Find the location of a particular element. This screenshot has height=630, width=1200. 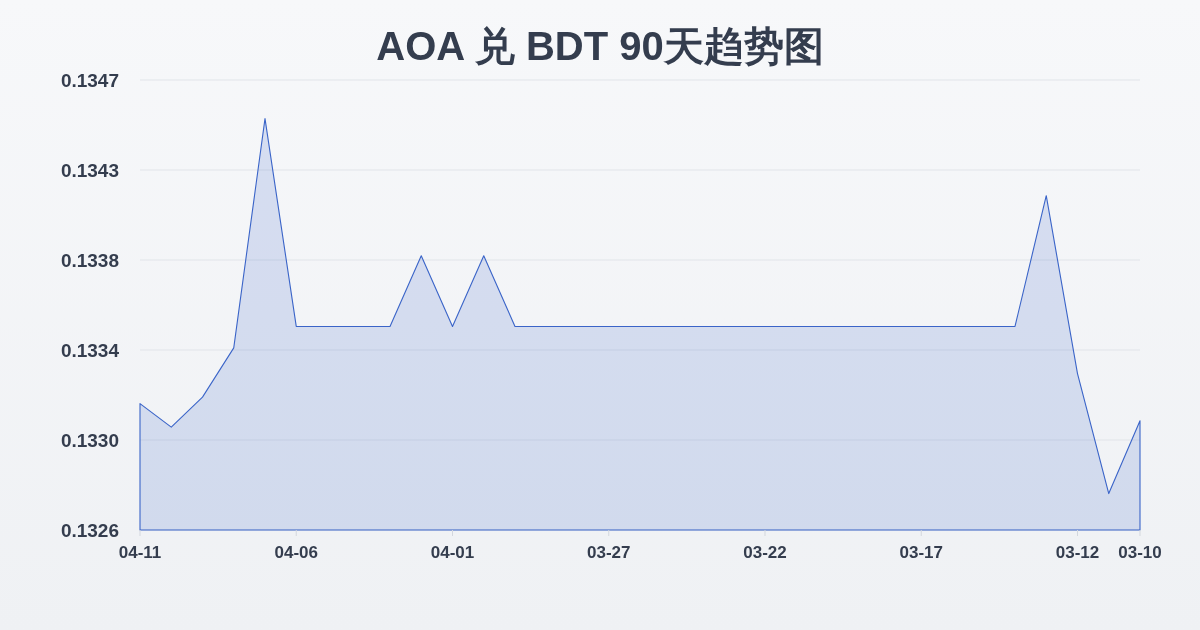

y-tick-label: 0.1347 is located at coordinates (89, 80).